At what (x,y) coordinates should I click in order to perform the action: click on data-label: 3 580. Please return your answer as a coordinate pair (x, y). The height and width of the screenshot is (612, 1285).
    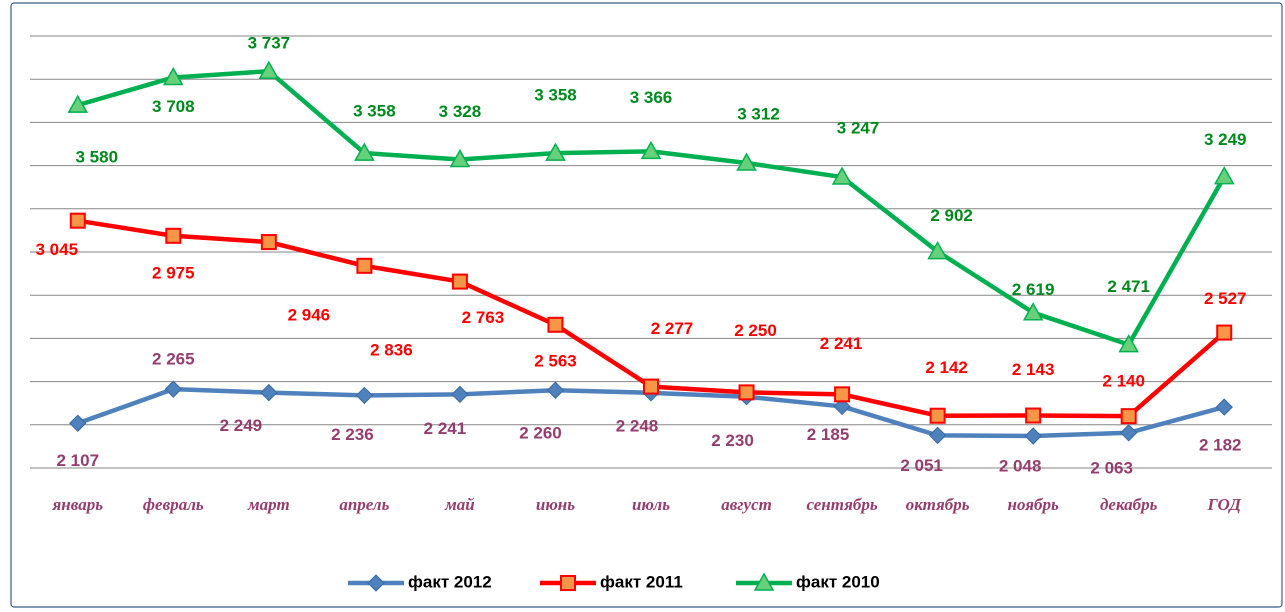
    Looking at the image, I should click on (96, 157).